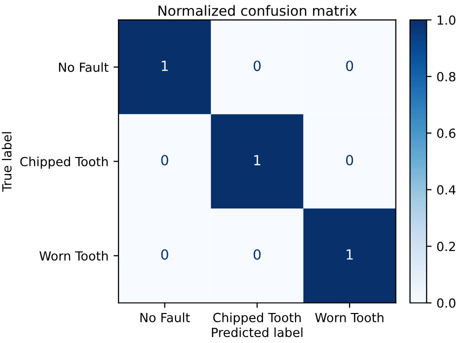  What do you see at coordinates (257, 318) in the screenshot?
I see `x-tick-label: Chipped Tooth` at bounding box center [257, 318].